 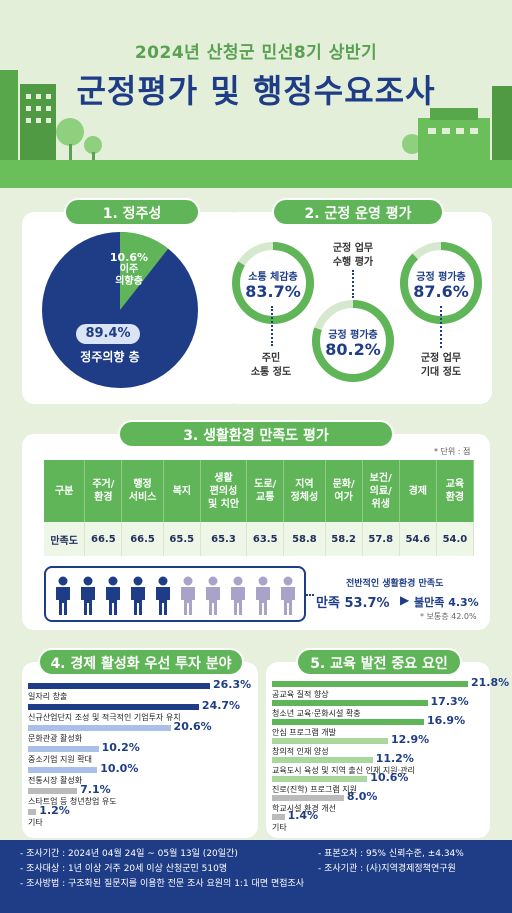 What do you see at coordinates (405, 600) in the screenshot?
I see `arrow-icon: ▶` at bounding box center [405, 600].